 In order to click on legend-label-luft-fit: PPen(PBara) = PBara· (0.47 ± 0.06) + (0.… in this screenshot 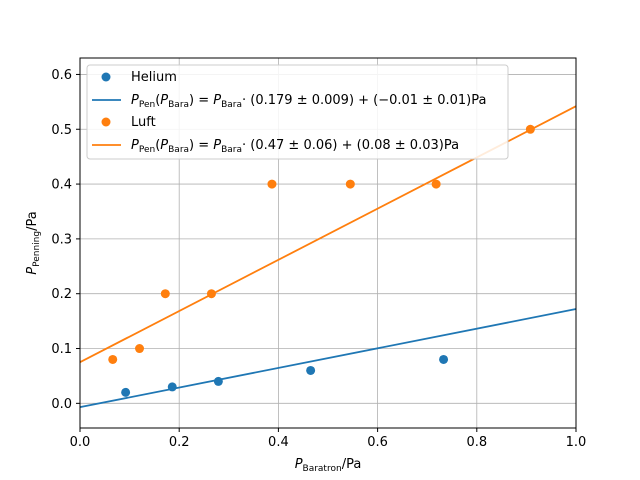, I will do `click(295, 146)`.